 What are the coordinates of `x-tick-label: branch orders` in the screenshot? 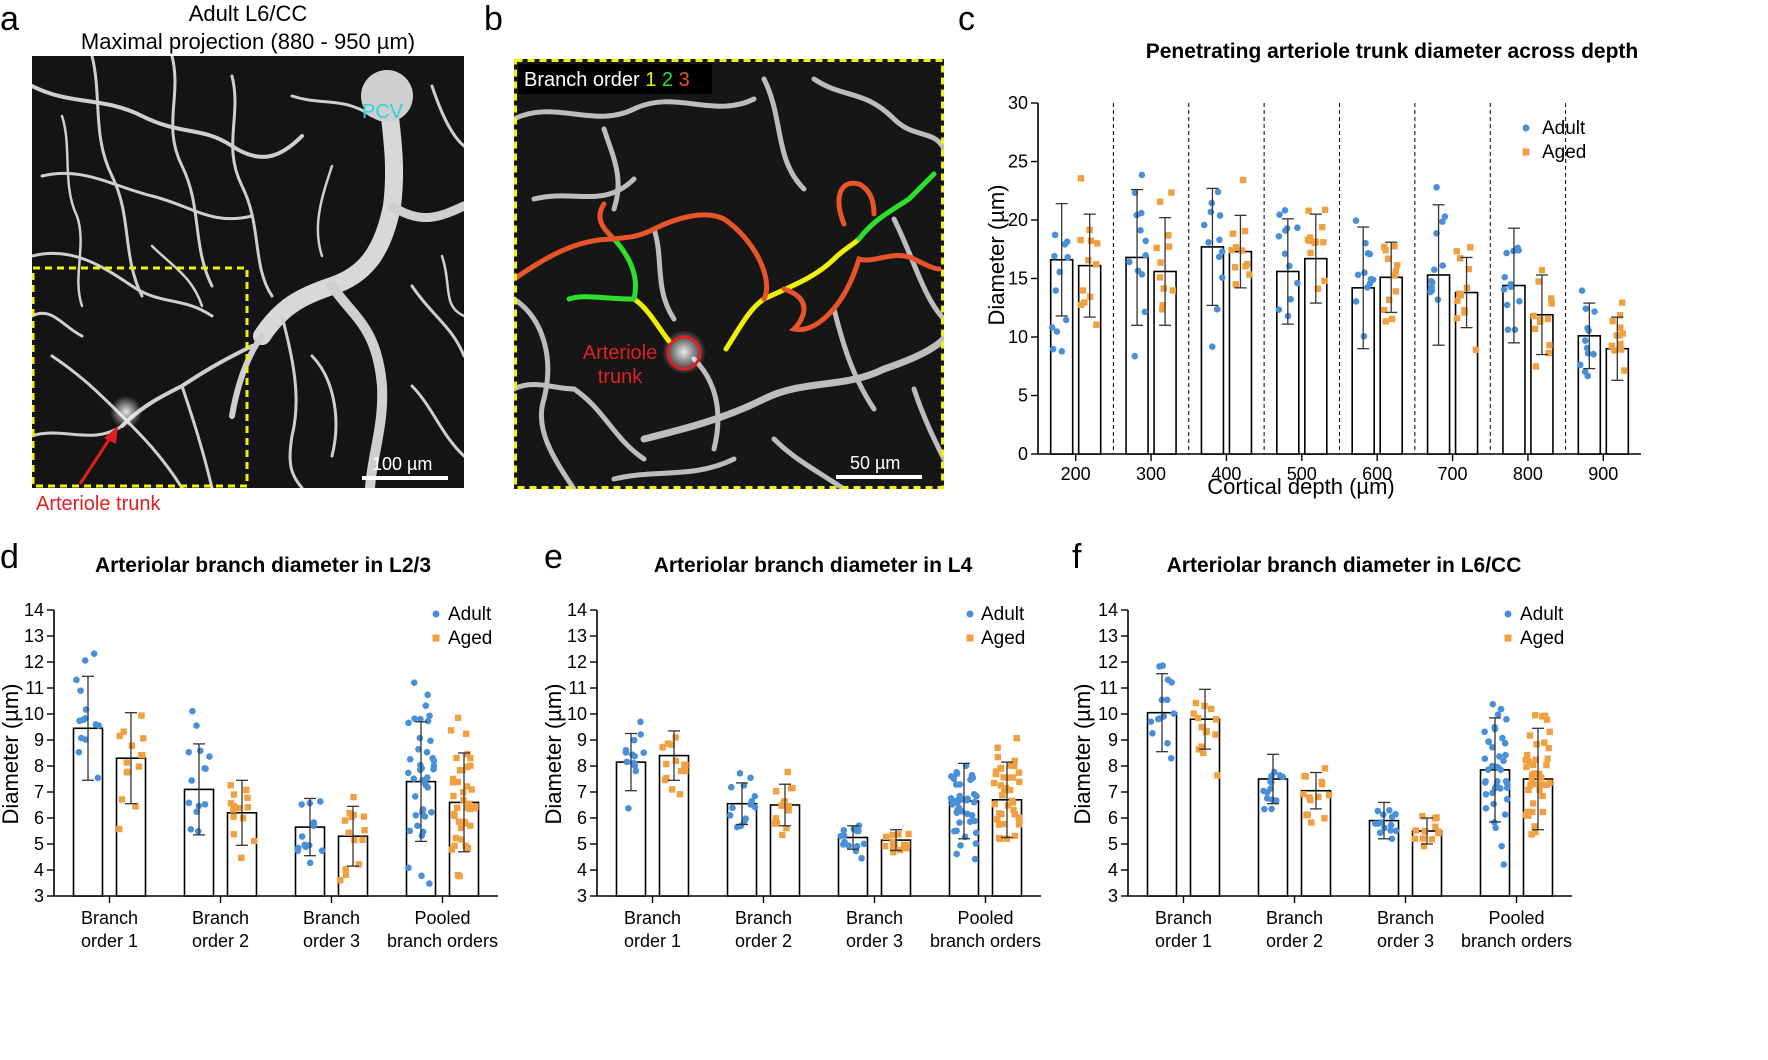 It's located at (442, 941).